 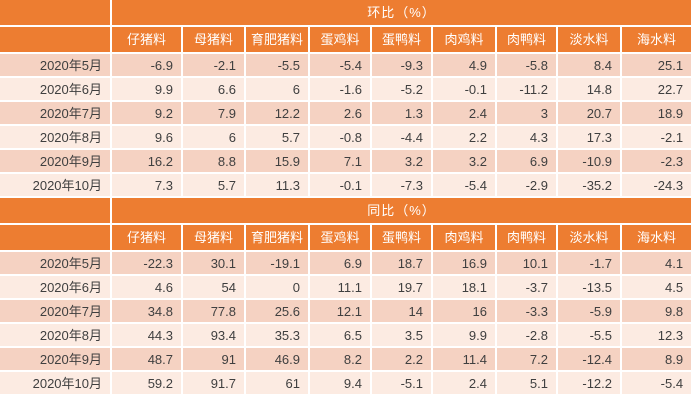 What do you see at coordinates (278, 336) in the screenshot?
I see `data-cell: 35.3` at bounding box center [278, 336].